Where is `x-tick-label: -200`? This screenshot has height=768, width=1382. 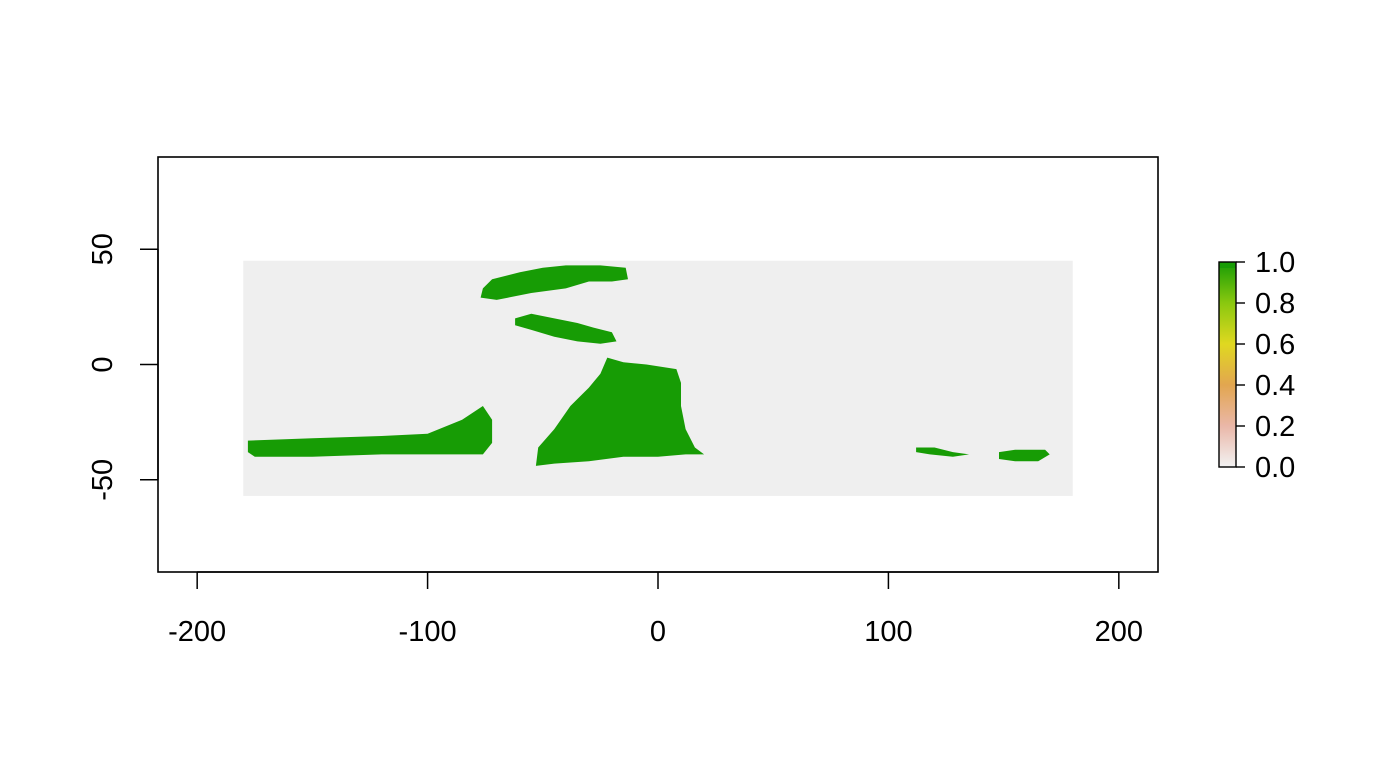
x-tick-label: -200 is located at coordinates (197, 632).